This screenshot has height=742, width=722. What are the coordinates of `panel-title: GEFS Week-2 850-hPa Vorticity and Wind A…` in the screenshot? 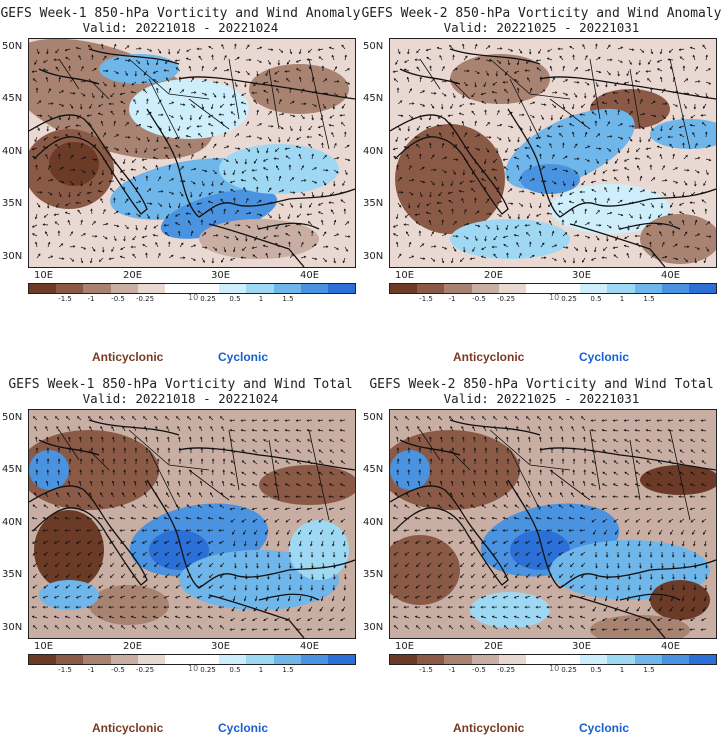 It's located at (541, 13).